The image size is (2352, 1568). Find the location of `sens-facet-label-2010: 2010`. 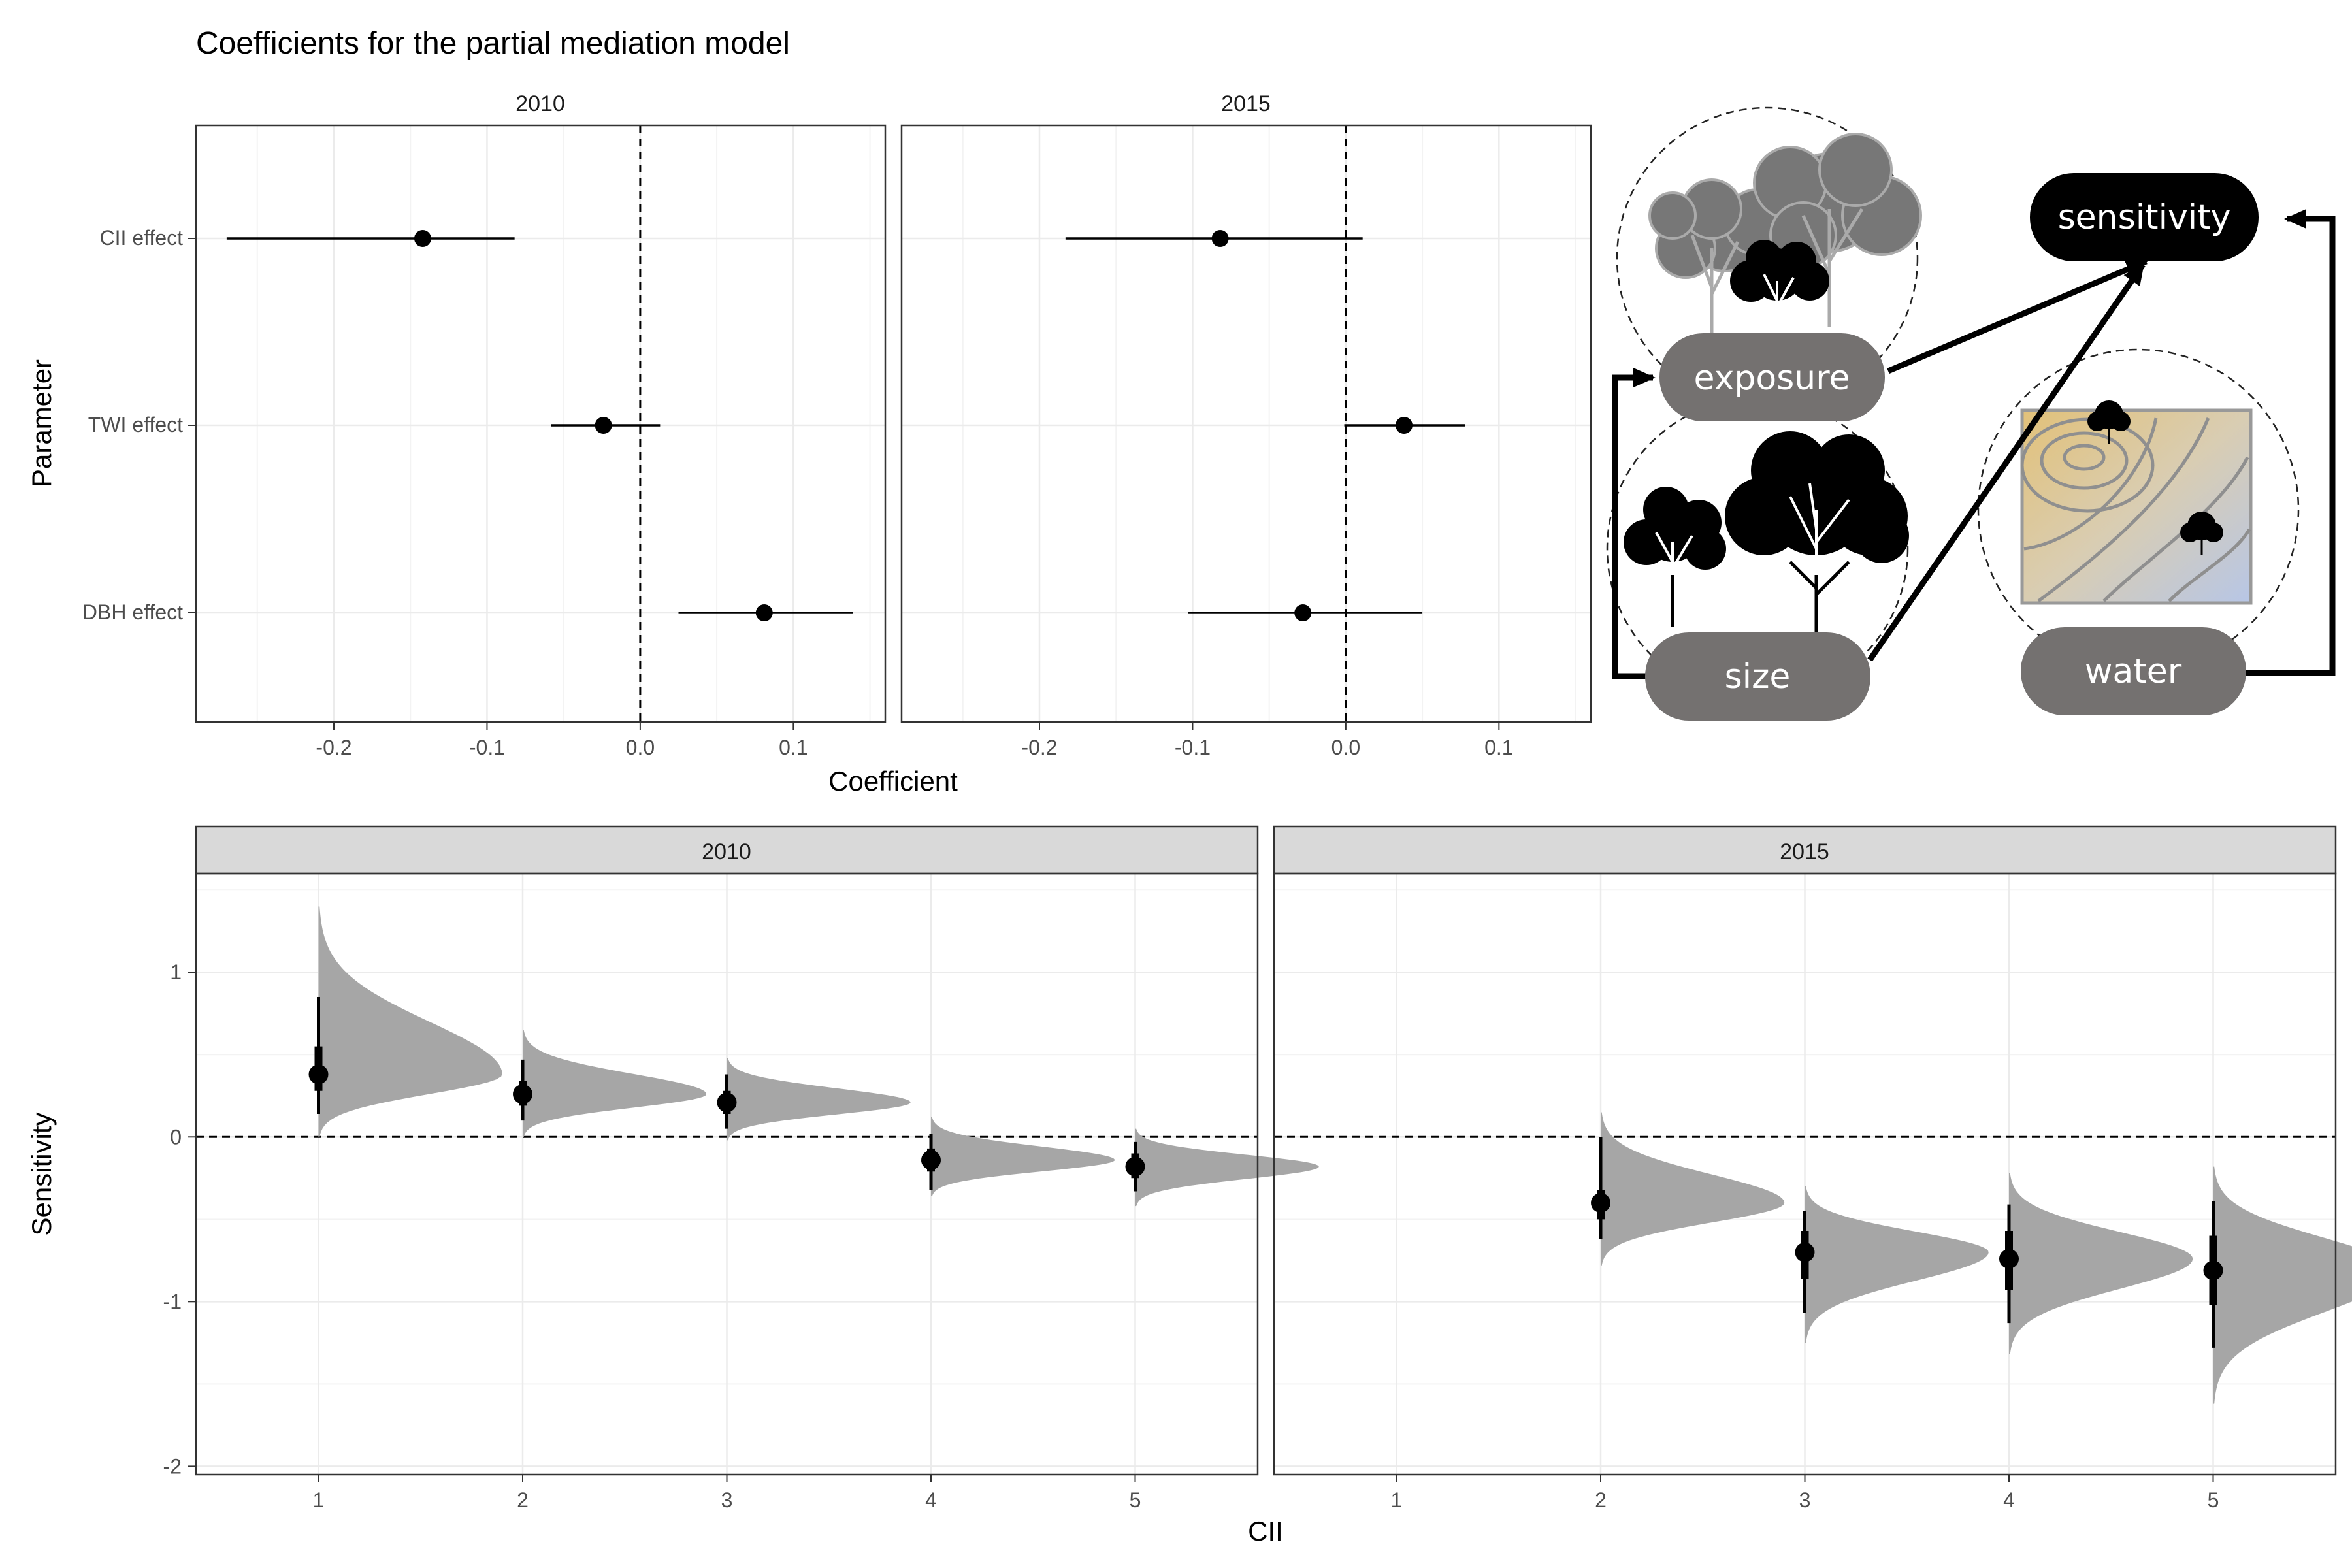

sens-facet-label-2010: 2010 is located at coordinates (726, 852).